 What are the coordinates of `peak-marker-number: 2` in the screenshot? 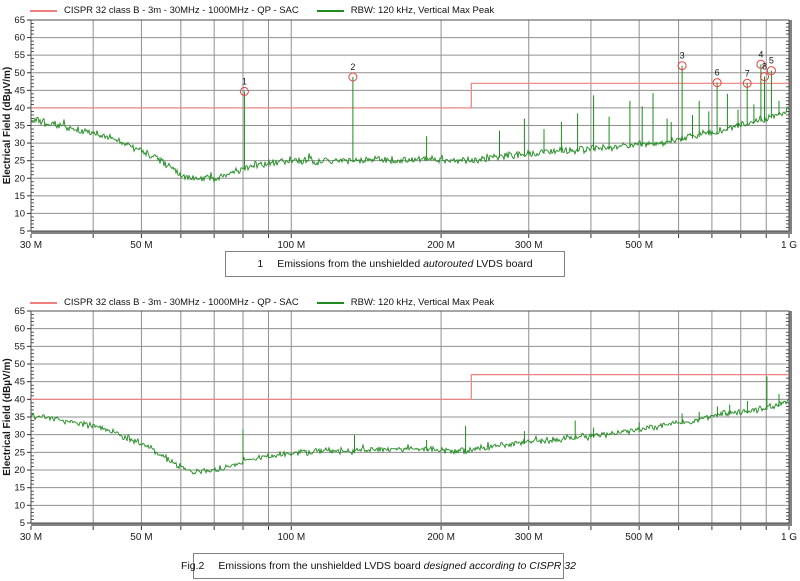 It's located at (352, 67).